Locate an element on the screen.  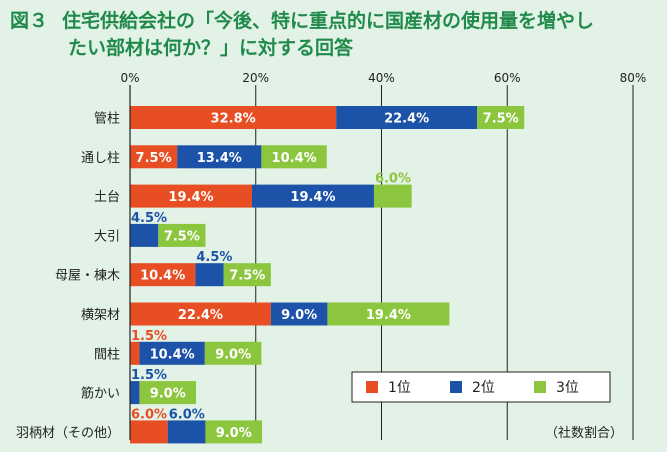
x-tick-label: 0% is located at coordinates (129, 78).